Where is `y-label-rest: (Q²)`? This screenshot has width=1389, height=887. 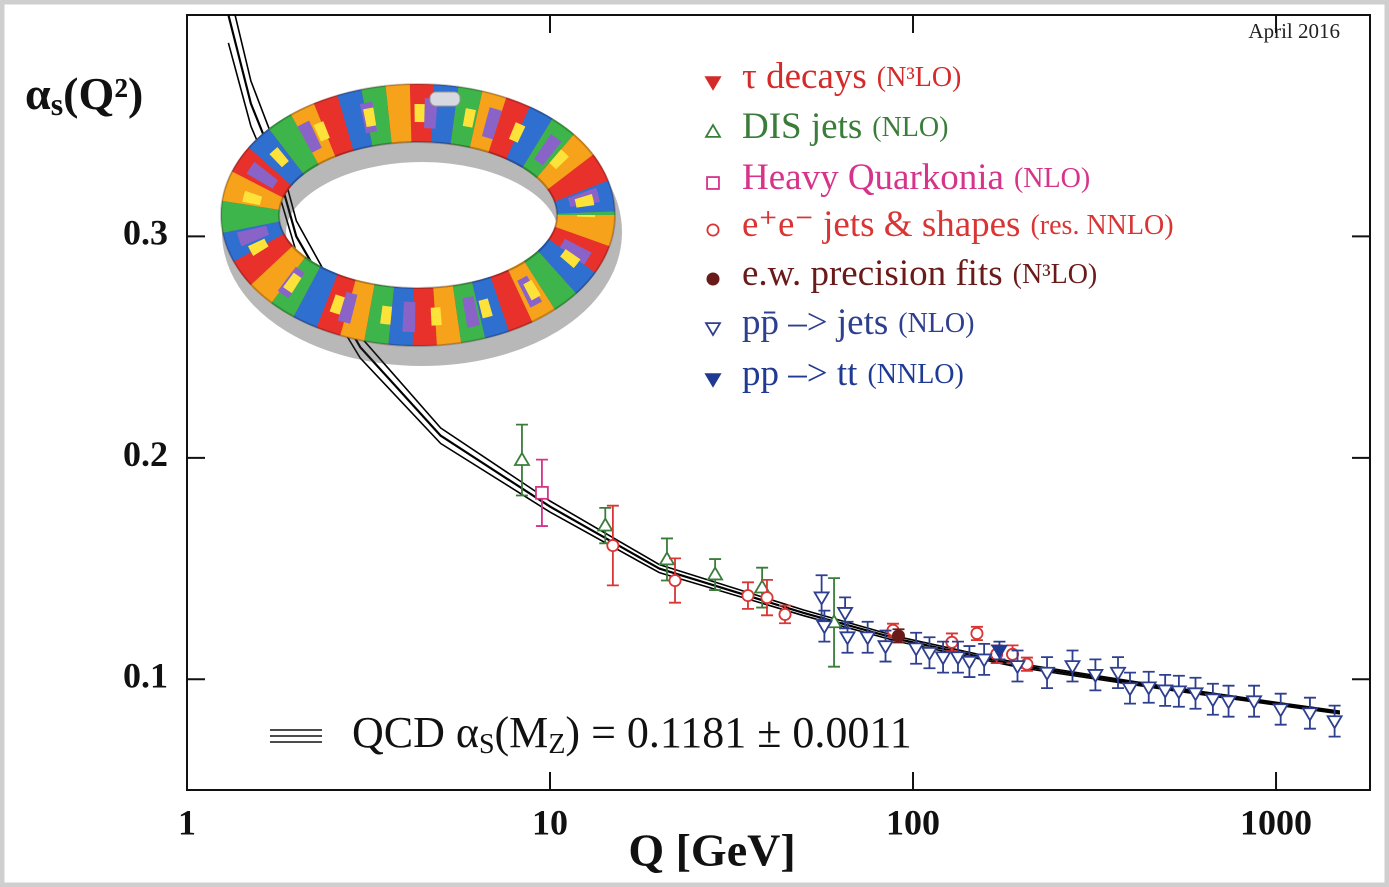
y-label-rest: (Q²) is located at coordinates (103, 93).